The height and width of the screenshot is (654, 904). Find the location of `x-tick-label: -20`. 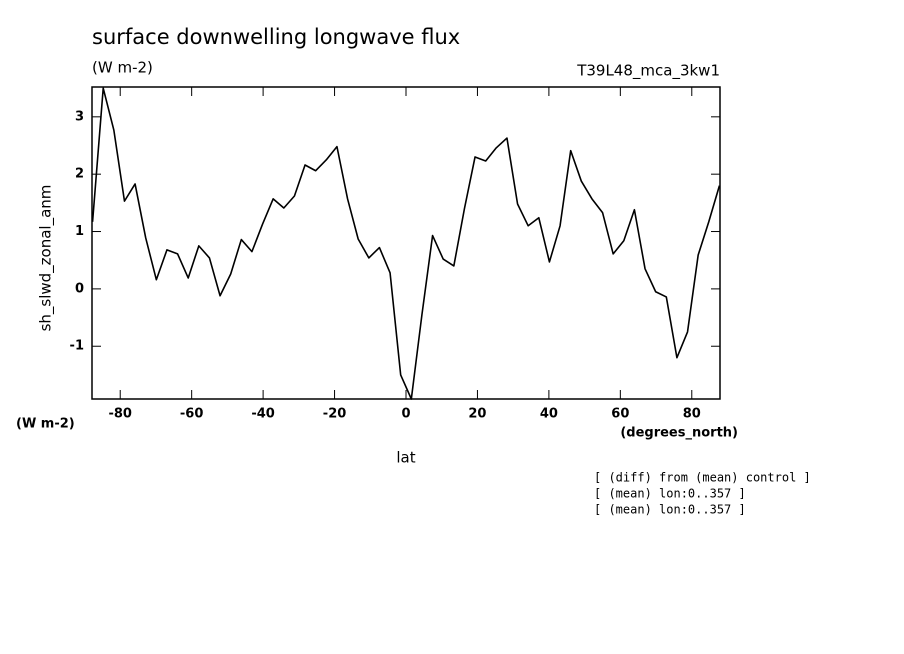

x-tick-label: -20 is located at coordinates (335, 414).